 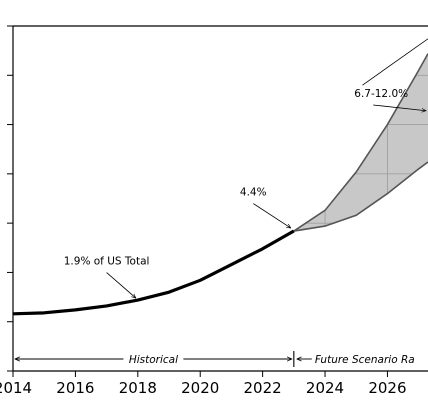 What do you see at coordinates (153, 272) in the screenshot?
I see `historical-line` at bounding box center [153, 272].